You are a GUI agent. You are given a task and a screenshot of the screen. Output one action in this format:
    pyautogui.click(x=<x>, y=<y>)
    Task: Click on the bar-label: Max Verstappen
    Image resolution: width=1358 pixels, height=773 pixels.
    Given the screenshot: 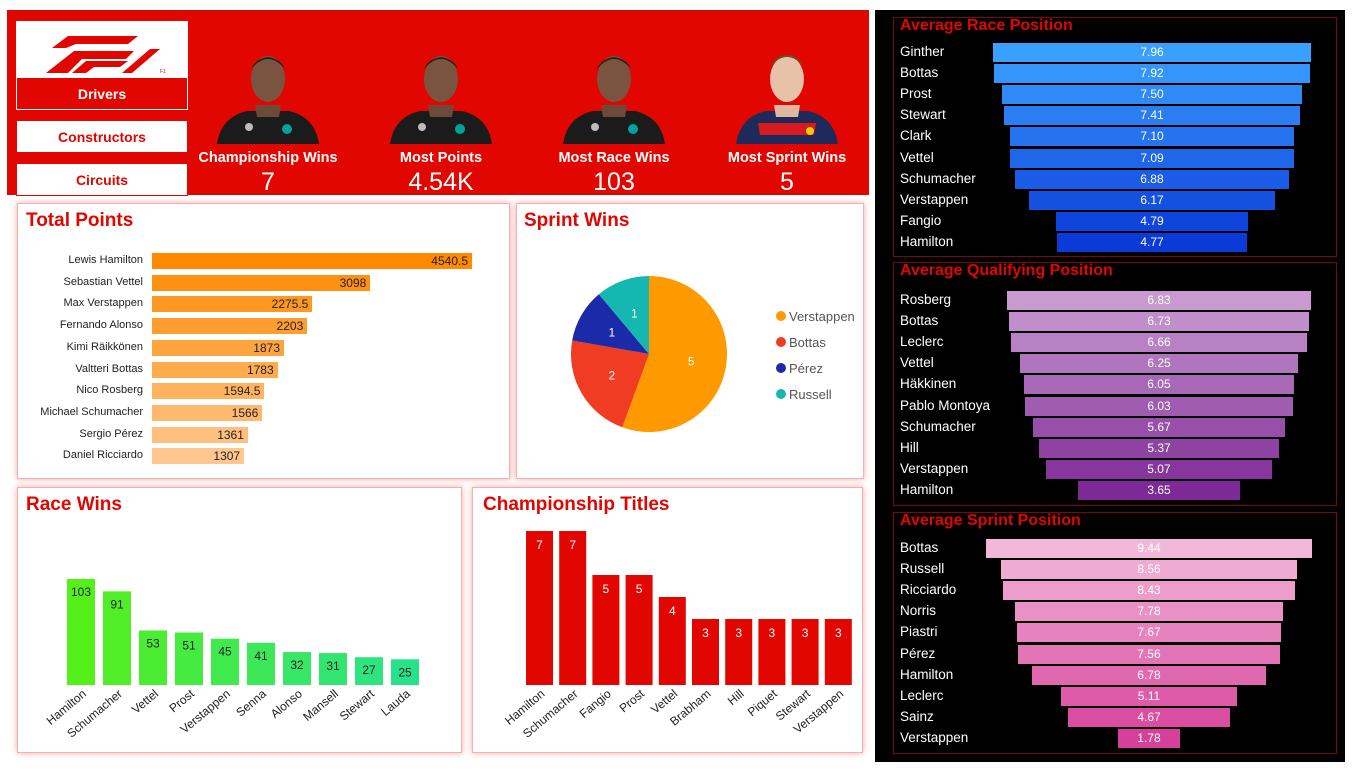 What is the action you would take?
    pyautogui.click(x=103, y=303)
    